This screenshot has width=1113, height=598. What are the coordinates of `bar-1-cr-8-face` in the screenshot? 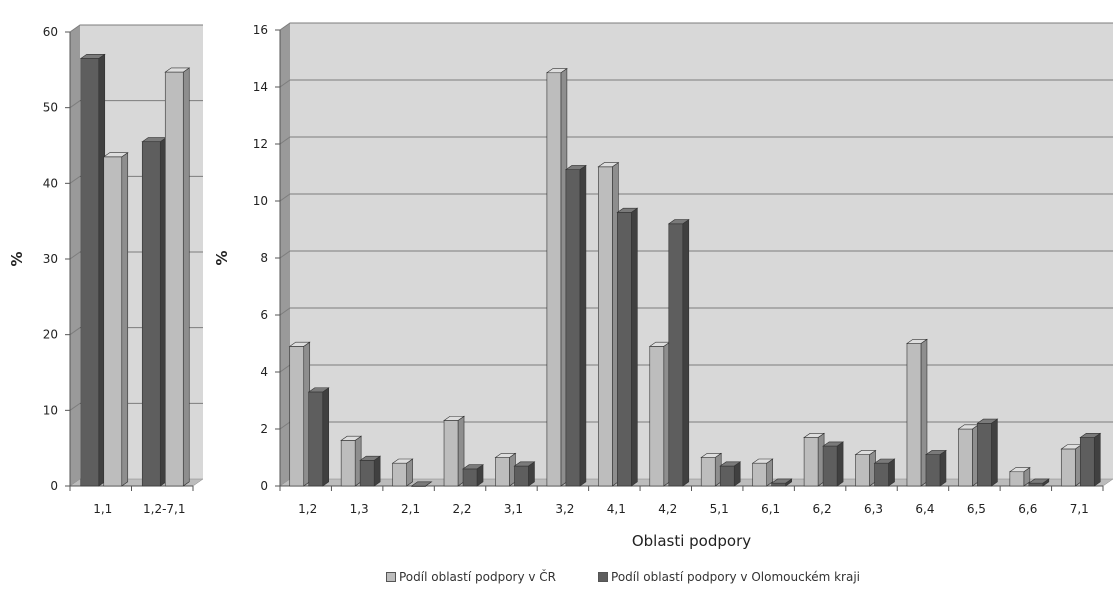 It's located at (708, 472).